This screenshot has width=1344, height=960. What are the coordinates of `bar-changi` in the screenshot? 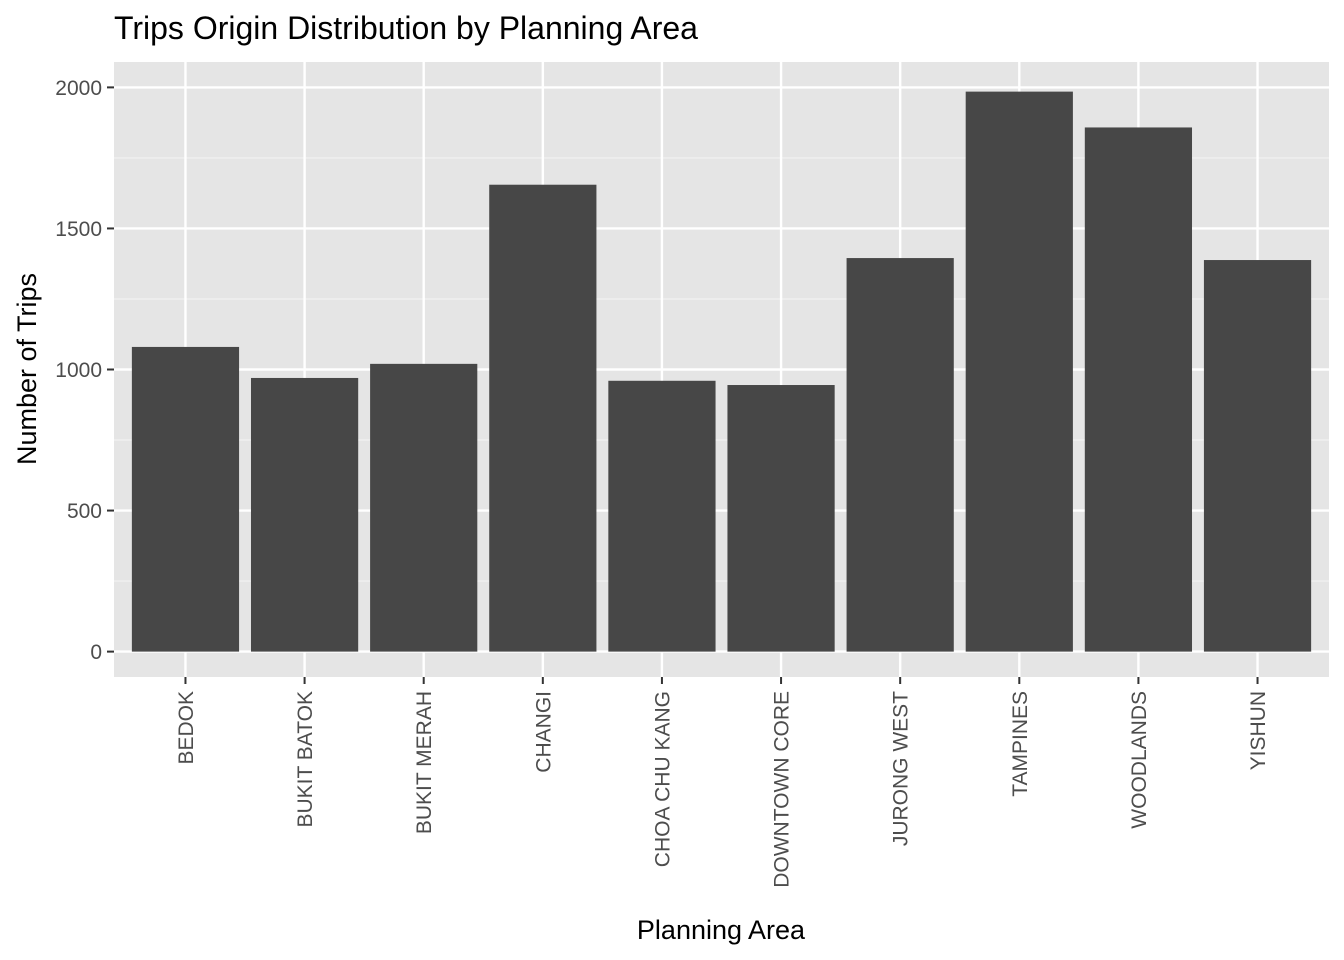 It's located at (543, 418).